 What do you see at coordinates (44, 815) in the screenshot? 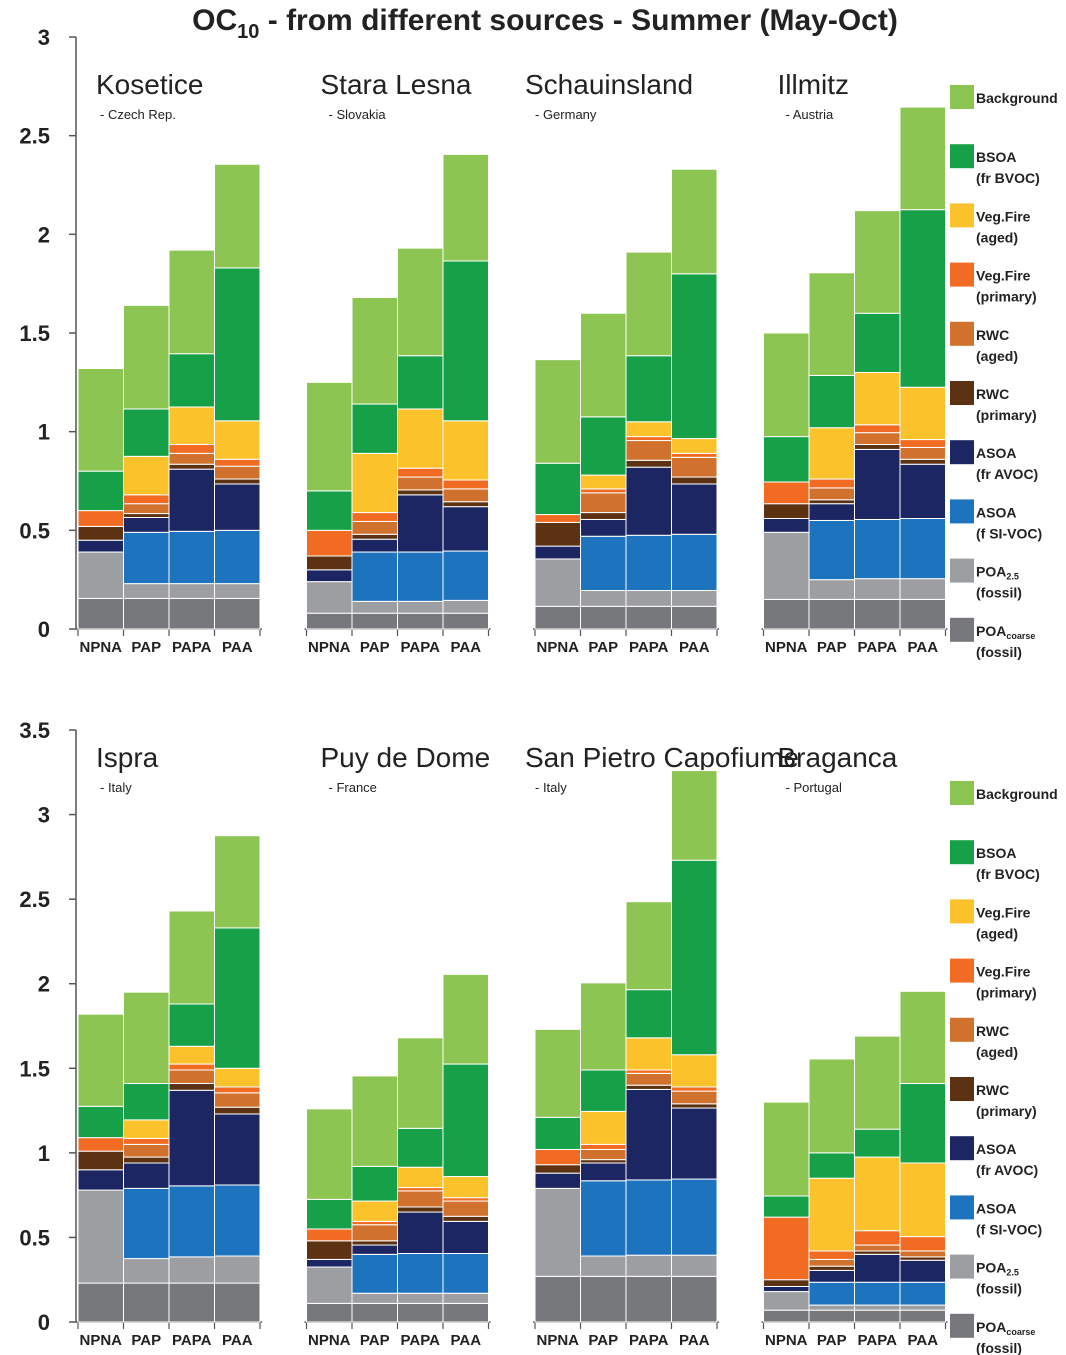
I see `y-tick-label: 3` at bounding box center [44, 815].